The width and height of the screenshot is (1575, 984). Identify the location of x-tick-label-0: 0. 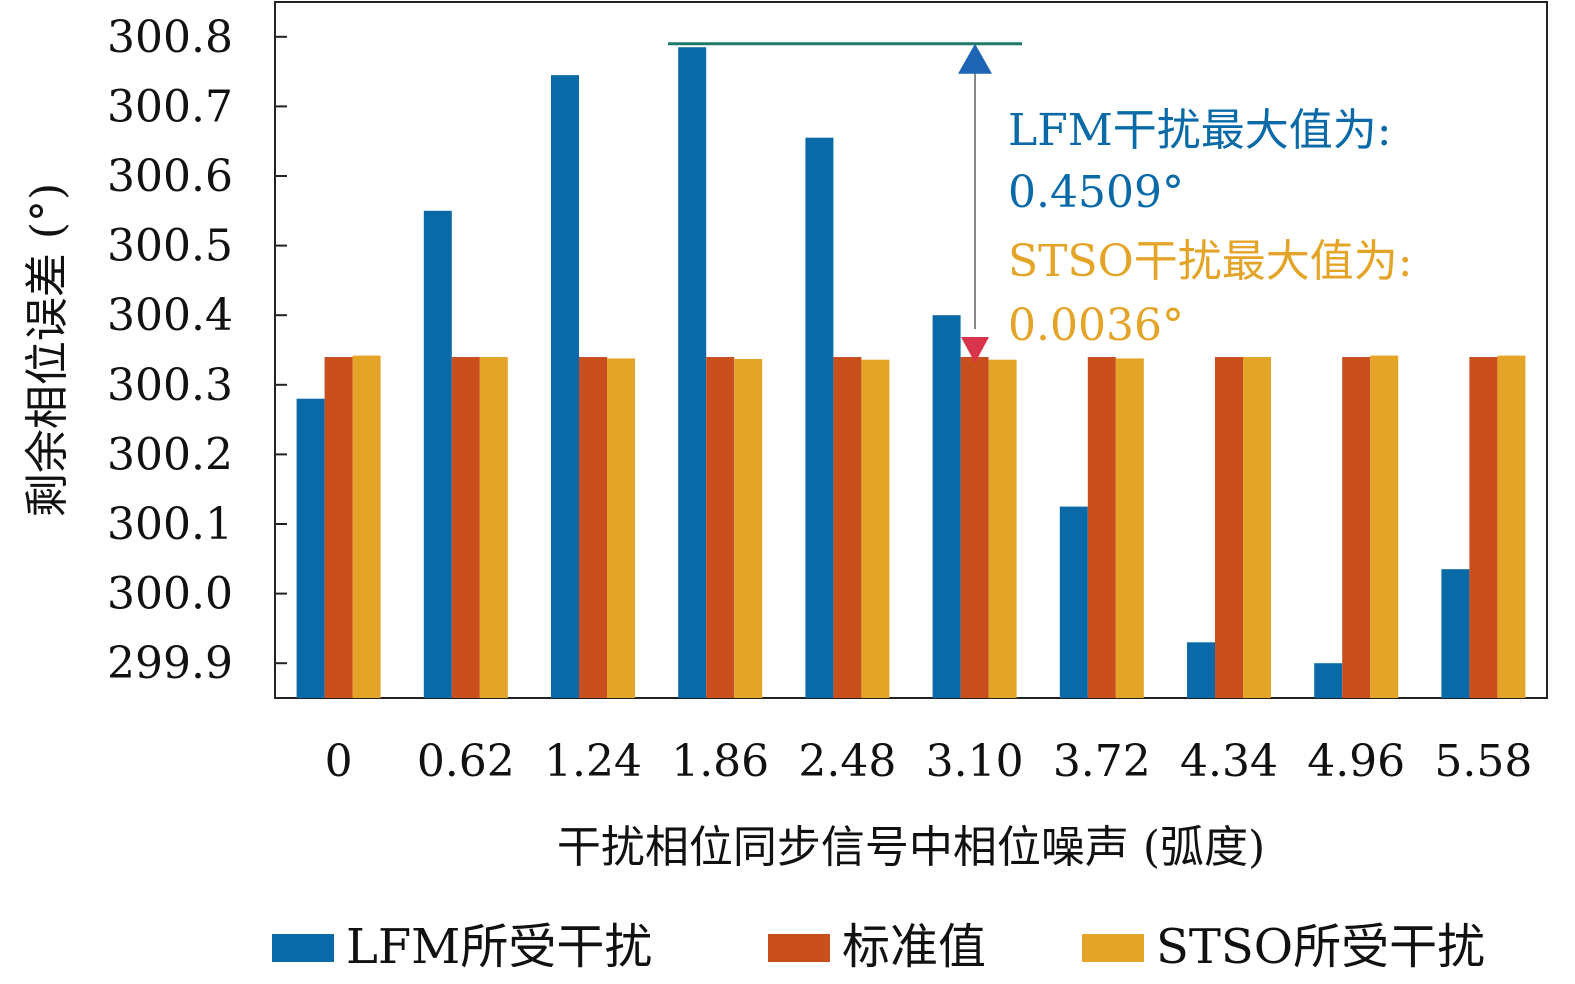
(339, 761).